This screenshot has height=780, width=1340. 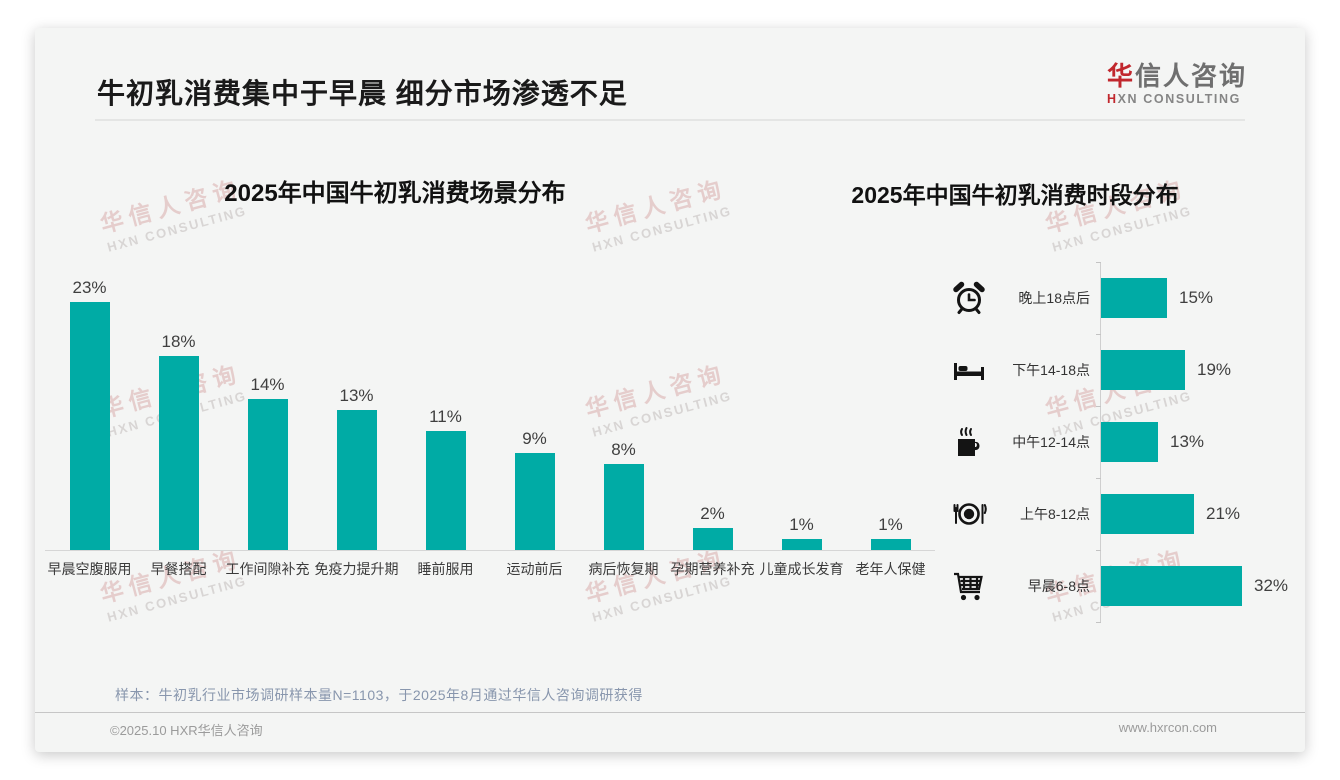 What do you see at coordinates (89, 287) in the screenshot?
I see `bar-value-label: 23%` at bounding box center [89, 287].